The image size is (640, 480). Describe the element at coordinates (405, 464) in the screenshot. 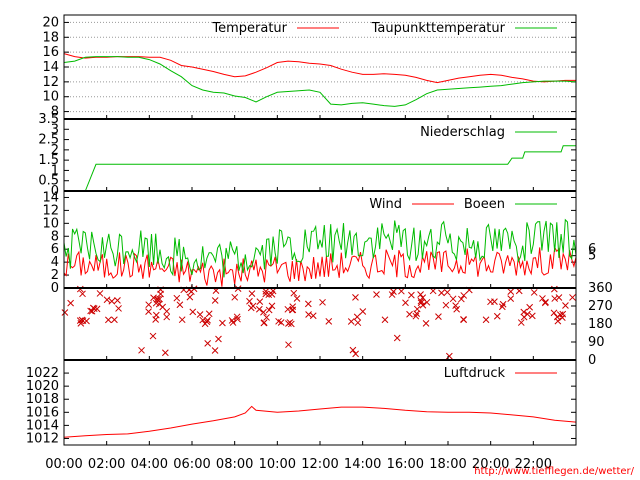

I see `x-tick-label: 16:00` at that location.